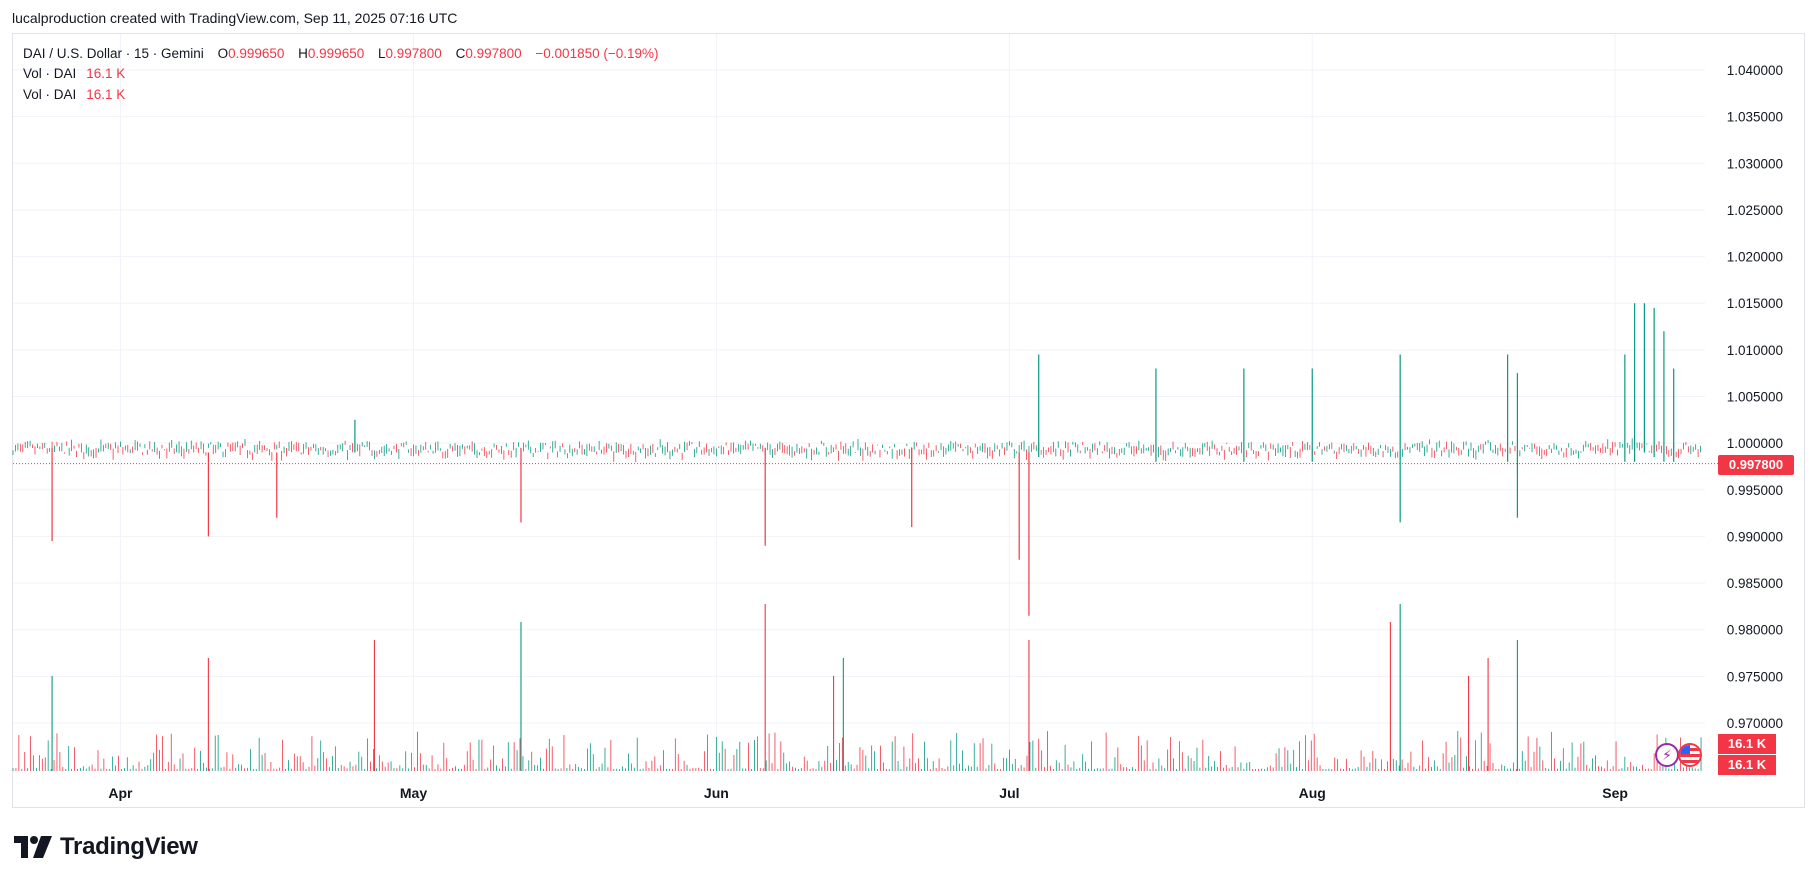 The height and width of the screenshot is (884, 1815). What do you see at coordinates (120, 793) in the screenshot?
I see `month-tick-label: Apr` at bounding box center [120, 793].